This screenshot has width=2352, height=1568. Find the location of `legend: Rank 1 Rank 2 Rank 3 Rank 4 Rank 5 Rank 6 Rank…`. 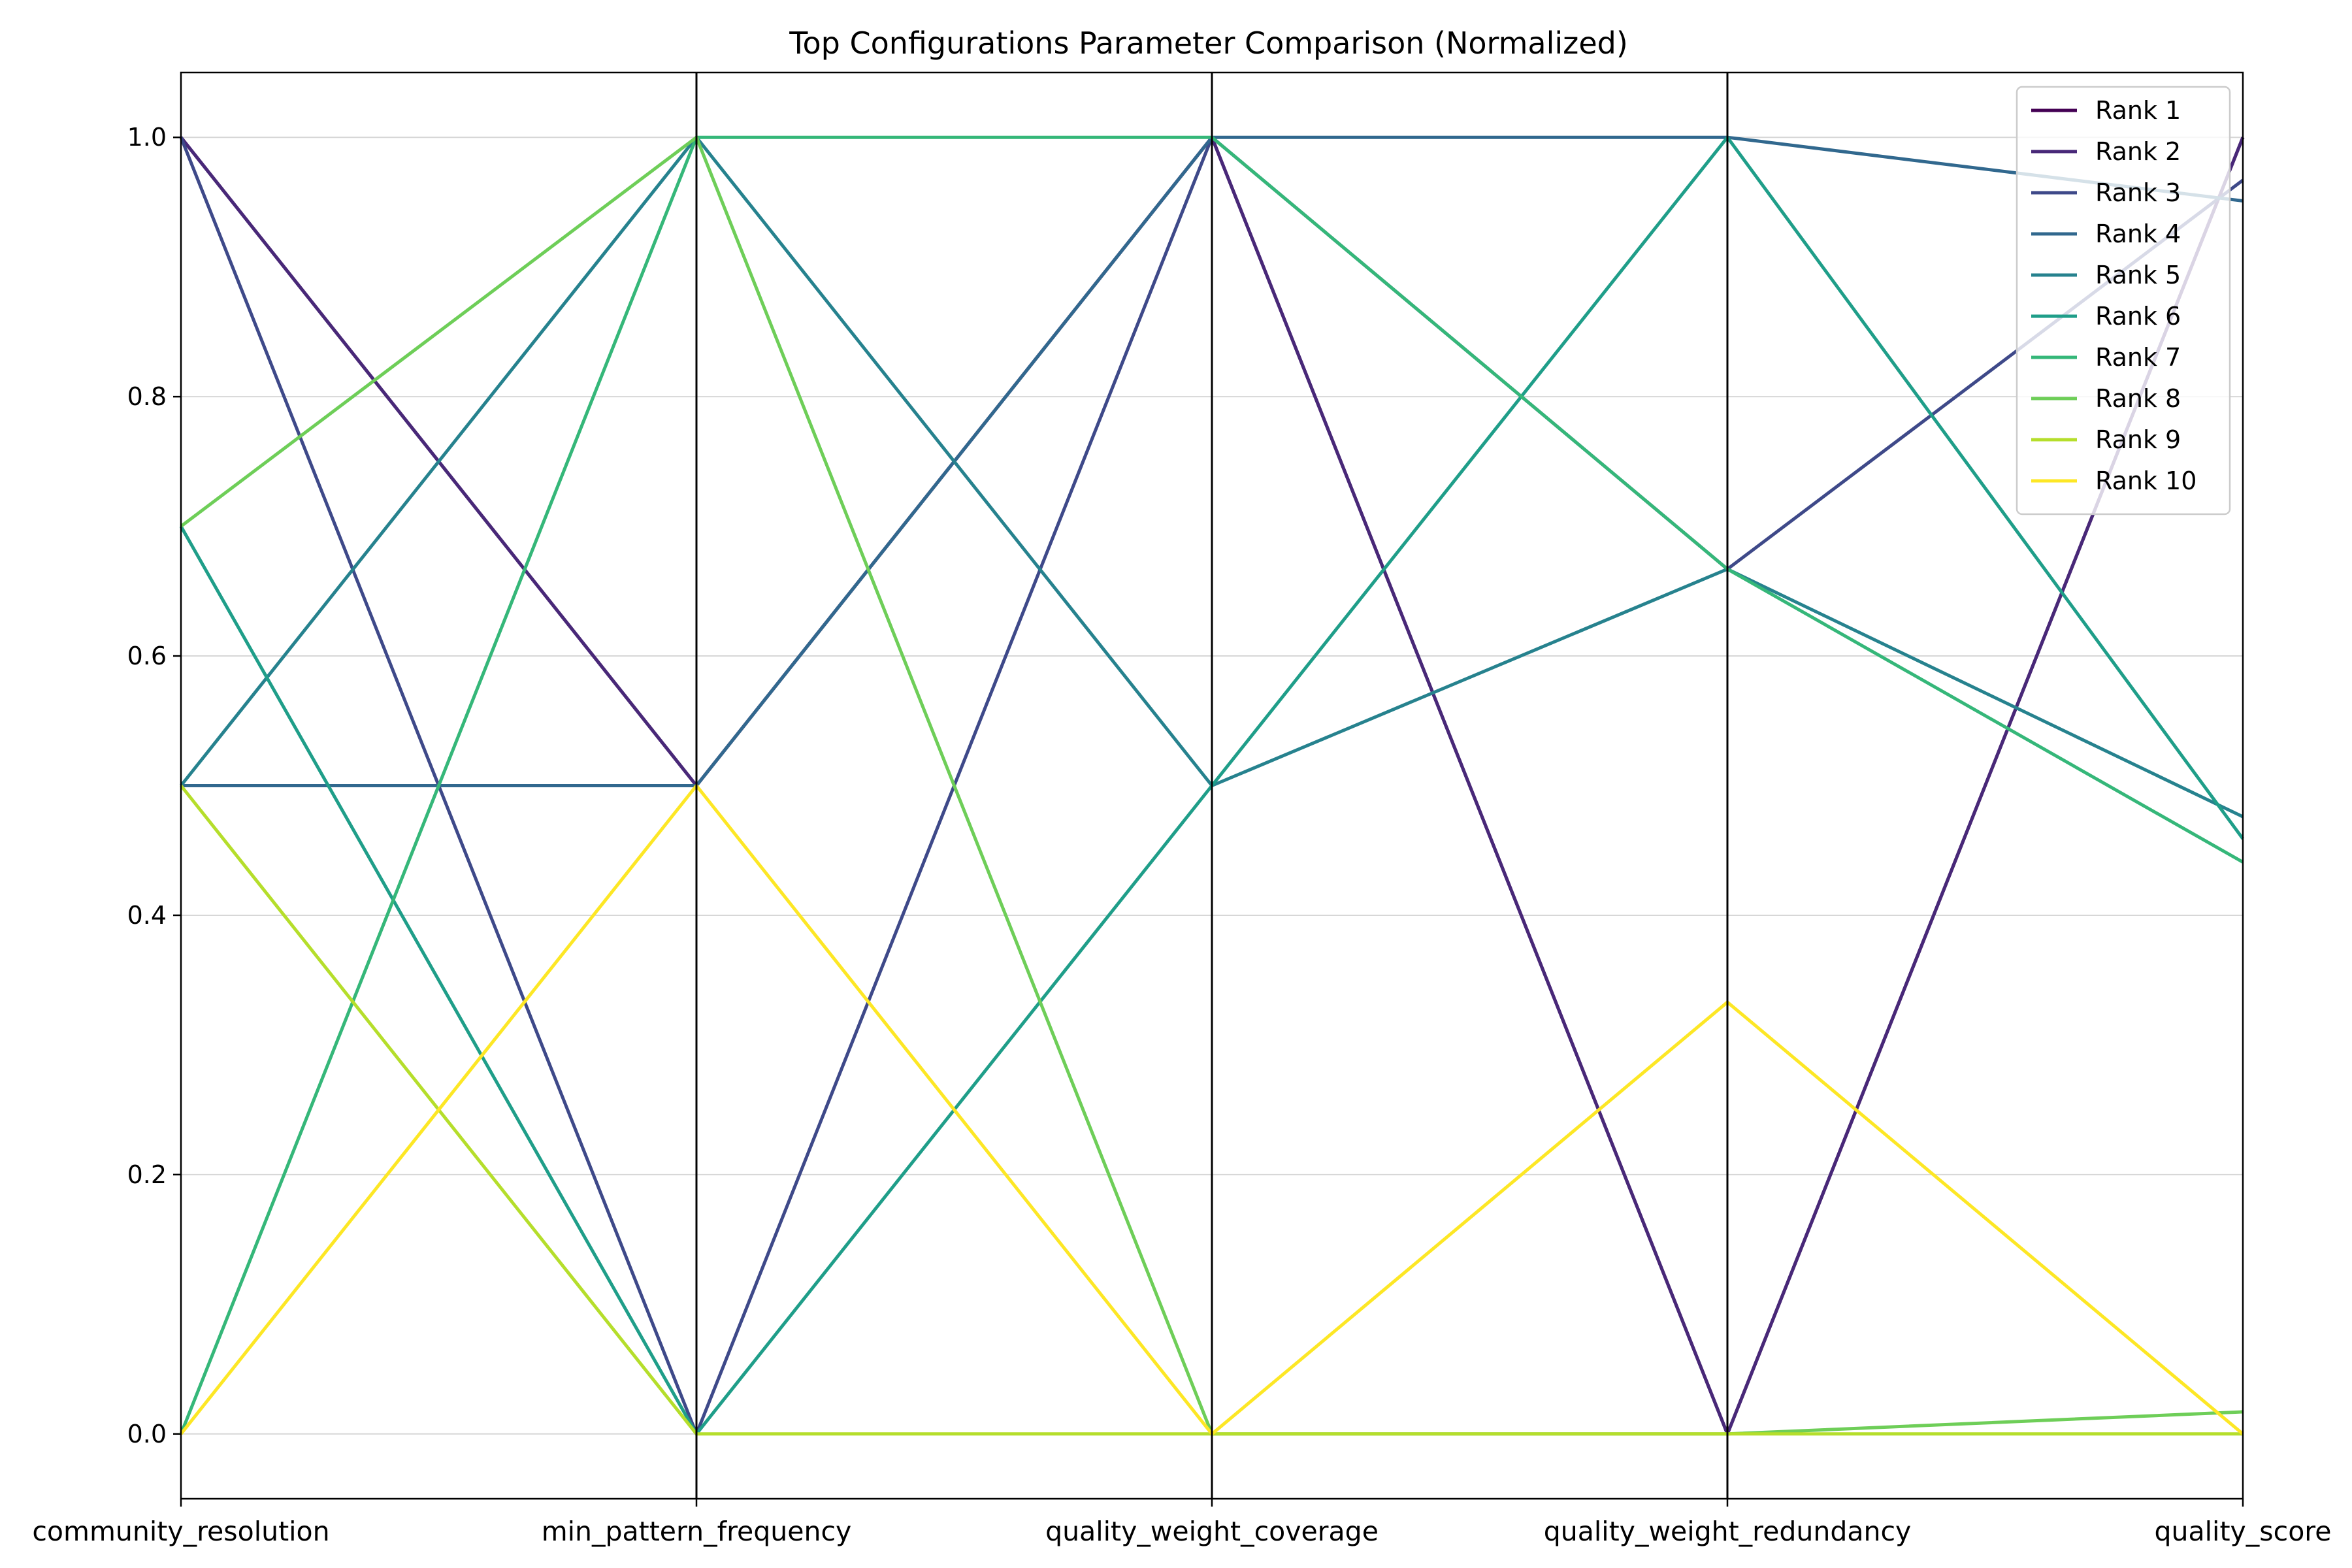

legend: Rank 1 Rank 2 Rank 3 Rank 4 Rank 5 Rank 6 Rank… is located at coordinates (2123, 300).